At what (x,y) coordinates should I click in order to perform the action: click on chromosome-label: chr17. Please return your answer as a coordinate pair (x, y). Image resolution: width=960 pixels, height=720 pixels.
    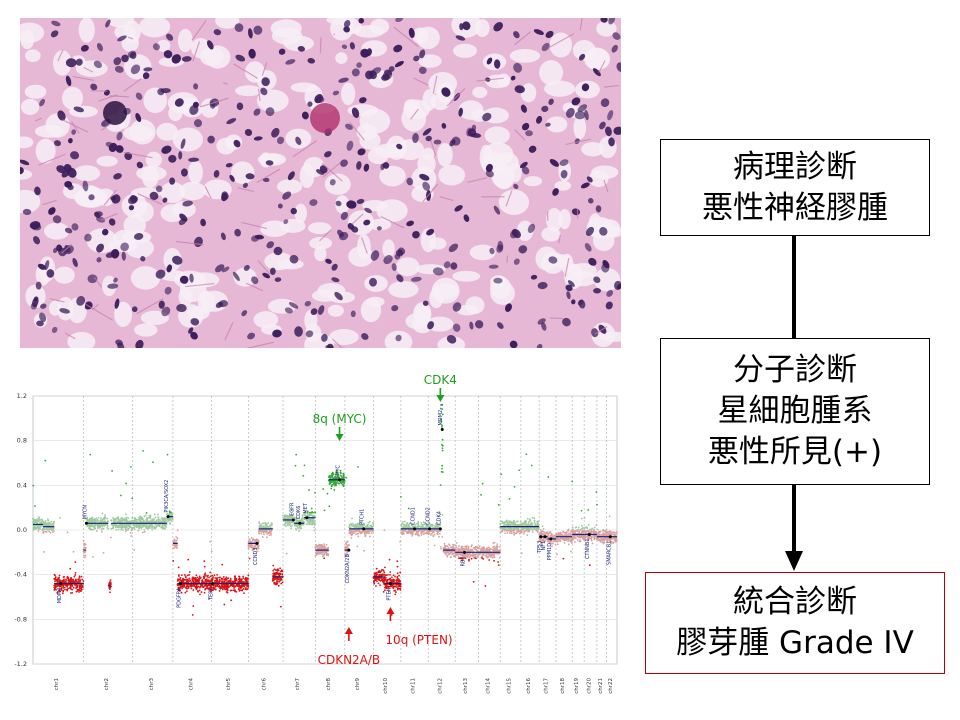
    Looking at the image, I should click on (547, 686).